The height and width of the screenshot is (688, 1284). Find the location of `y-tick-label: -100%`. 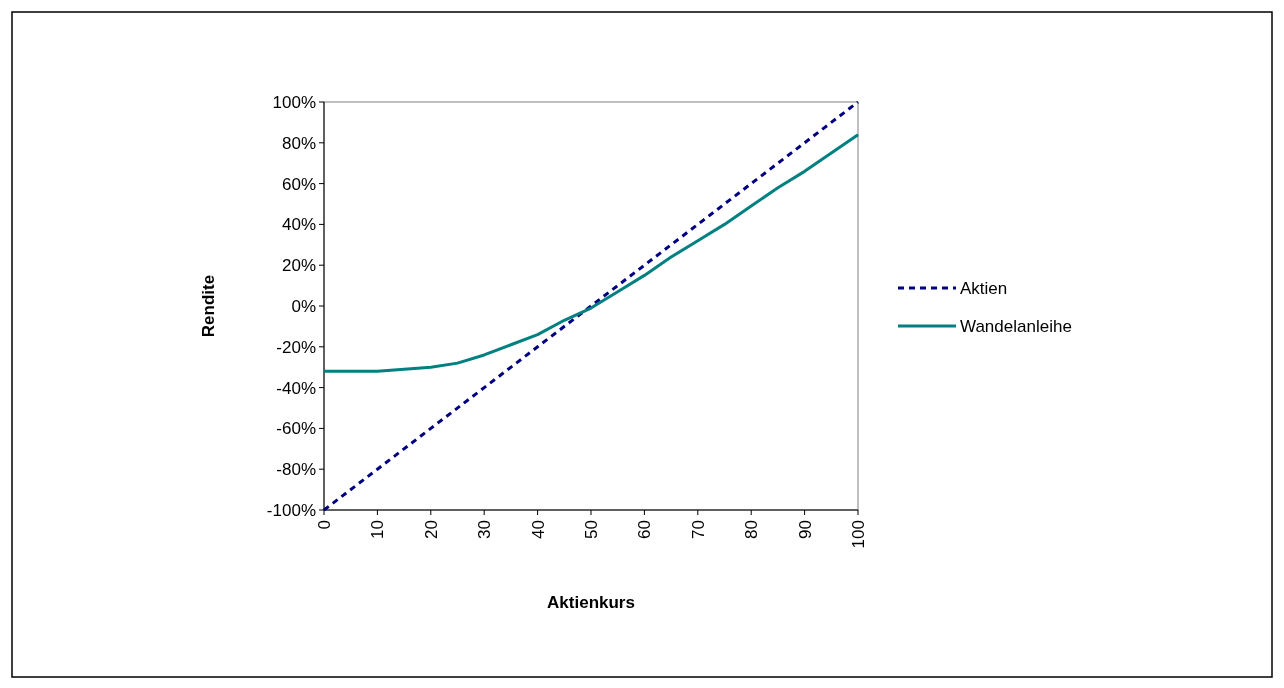

y-tick-label: -100% is located at coordinates (291, 510).